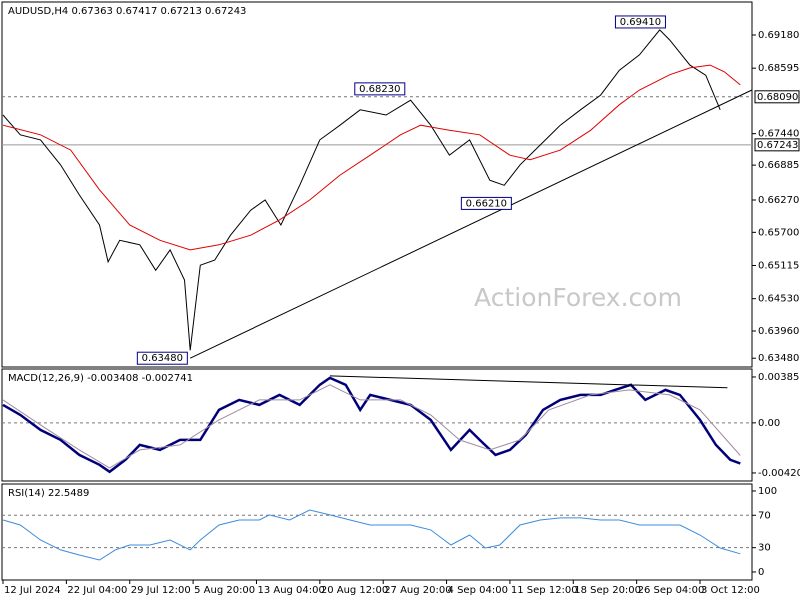  What do you see at coordinates (578, 297) in the screenshot?
I see `watermark: ActionForex.com` at bounding box center [578, 297].